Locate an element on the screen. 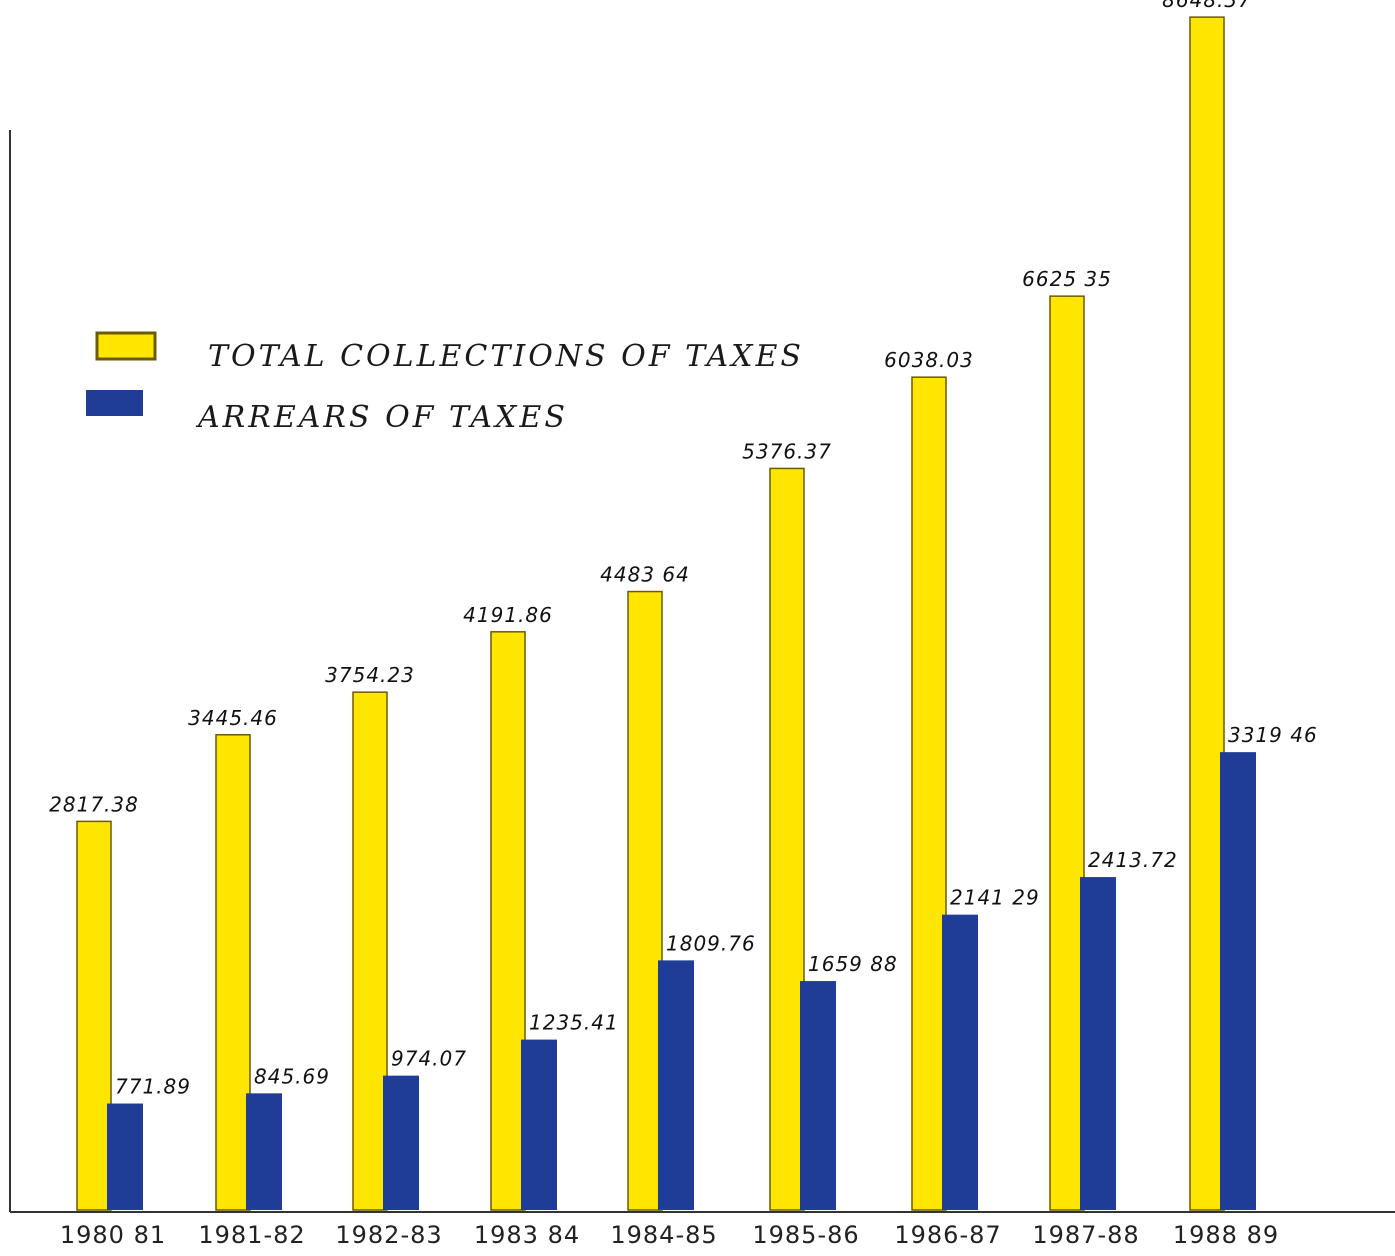 The image size is (1395, 1256). value-label-total-collections-4: 4483 64 is located at coordinates (645, 575).